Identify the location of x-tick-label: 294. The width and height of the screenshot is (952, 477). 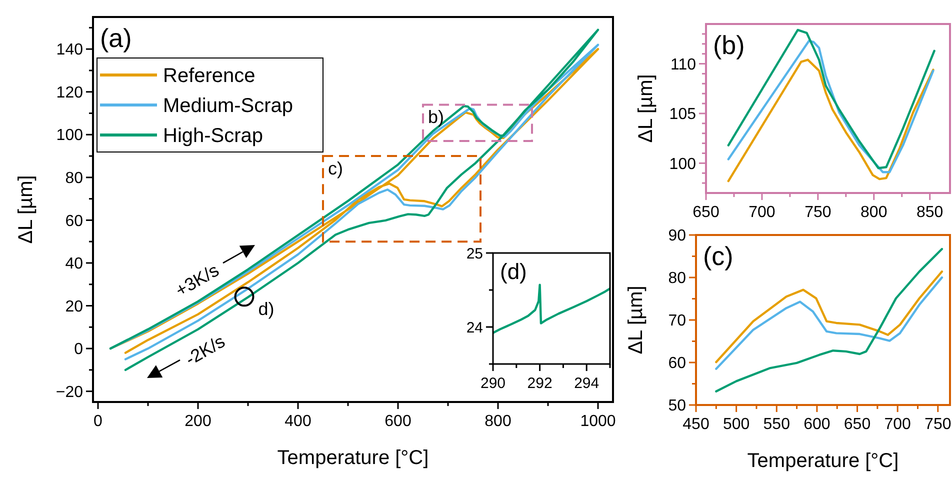
(587, 383).